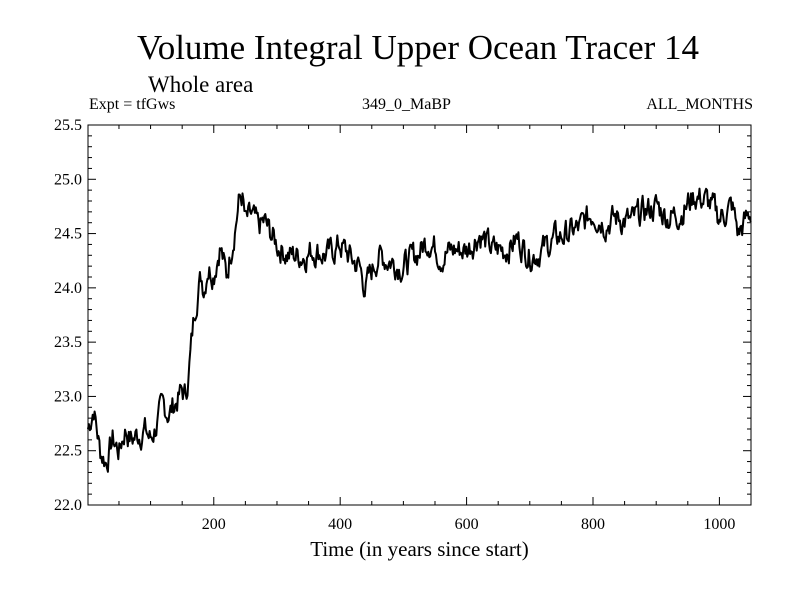  What do you see at coordinates (68, 234) in the screenshot?
I see `y-tick-label: 24.5` at bounding box center [68, 234].